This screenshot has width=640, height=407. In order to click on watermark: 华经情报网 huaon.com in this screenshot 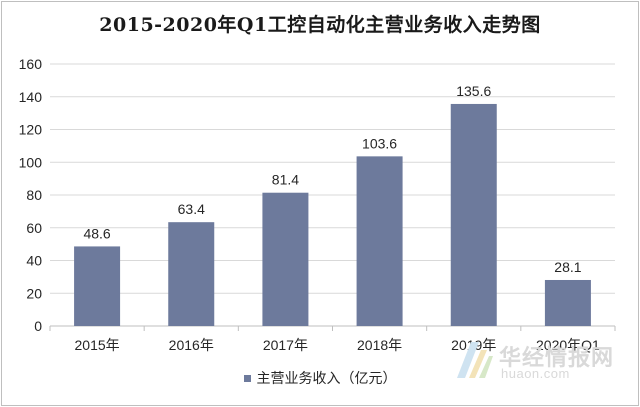, I will do `click(545, 361)`.